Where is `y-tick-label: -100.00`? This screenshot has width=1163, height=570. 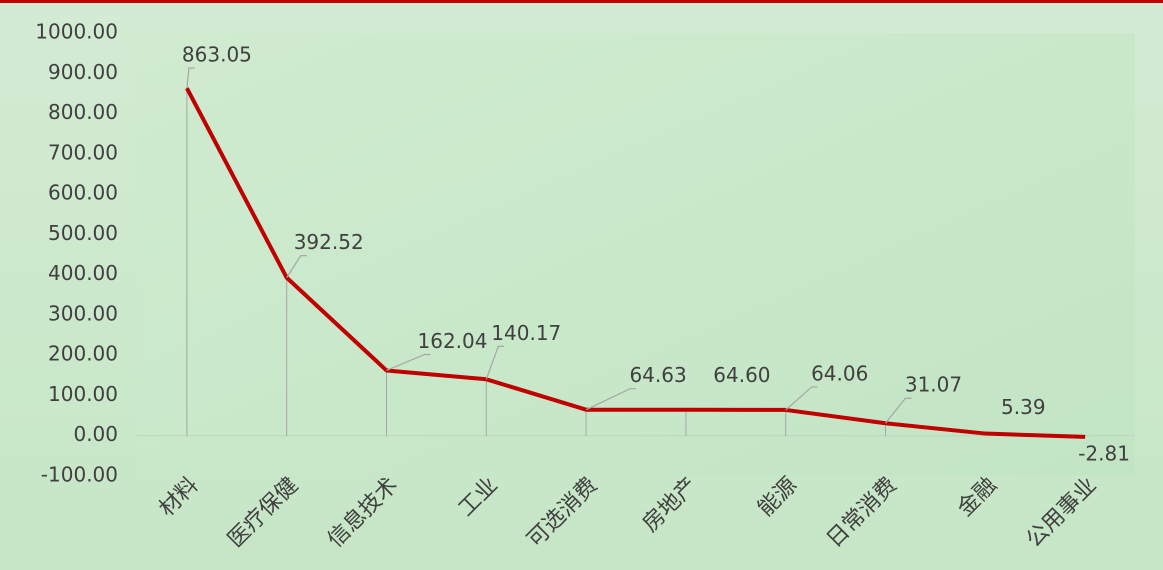
y-tick-label: -100.00 is located at coordinates (79, 475).